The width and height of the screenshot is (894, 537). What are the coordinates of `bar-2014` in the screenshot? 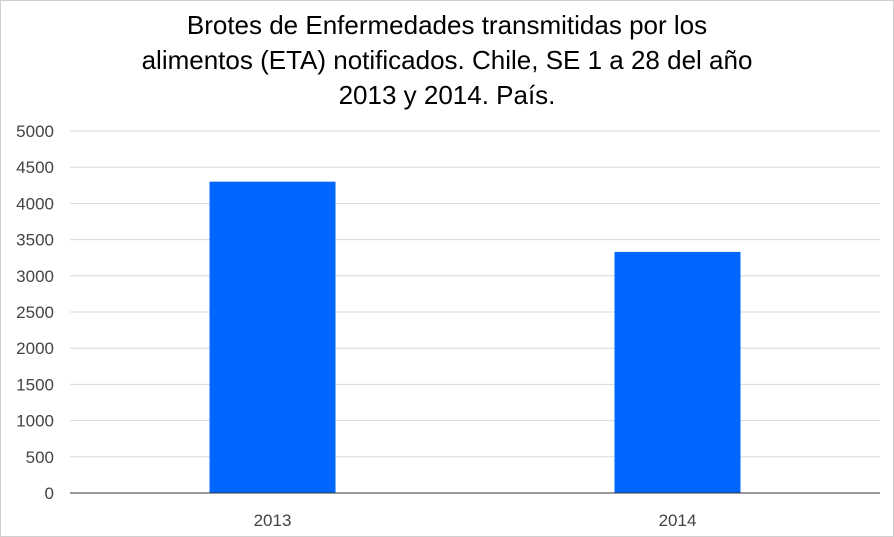 It's located at (677, 372).